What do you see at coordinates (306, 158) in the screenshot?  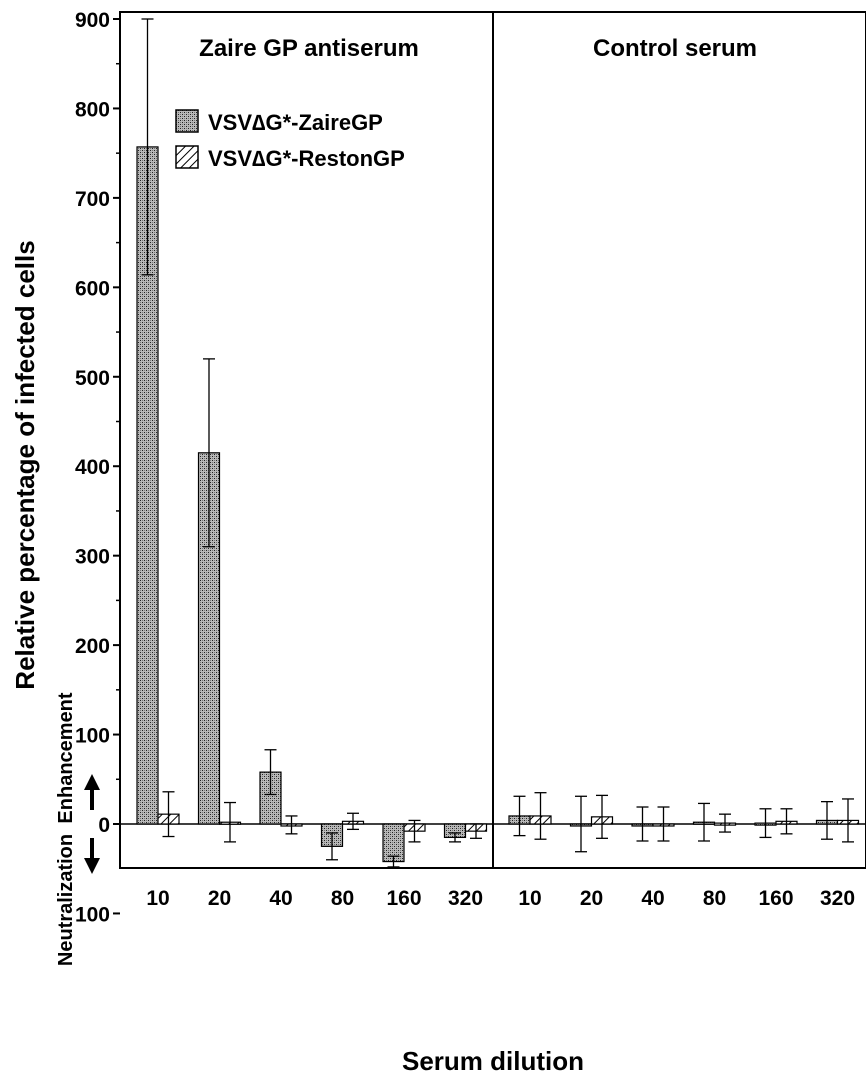 I see `legend-label-reston: VSV∆G*-RestonGP` at bounding box center [306, 158].